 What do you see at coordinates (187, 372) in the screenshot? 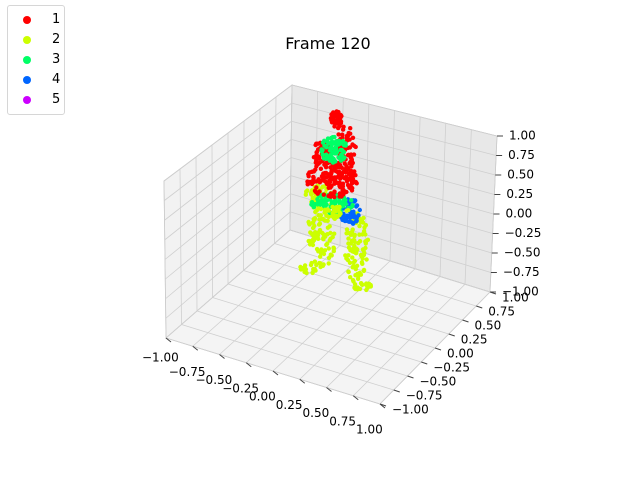
I see `x-tick-label: −0.75` at bounding box center [187, 372].